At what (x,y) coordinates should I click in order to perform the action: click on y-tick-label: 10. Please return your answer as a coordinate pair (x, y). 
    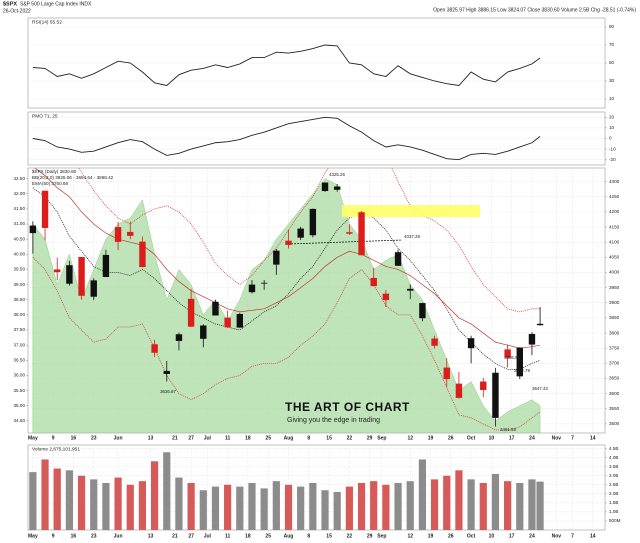
    Looking at the image, I should click on (612, 127).